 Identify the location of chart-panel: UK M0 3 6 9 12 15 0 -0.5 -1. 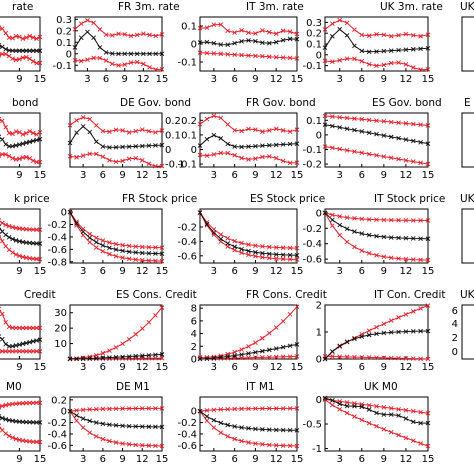
(368, 423).